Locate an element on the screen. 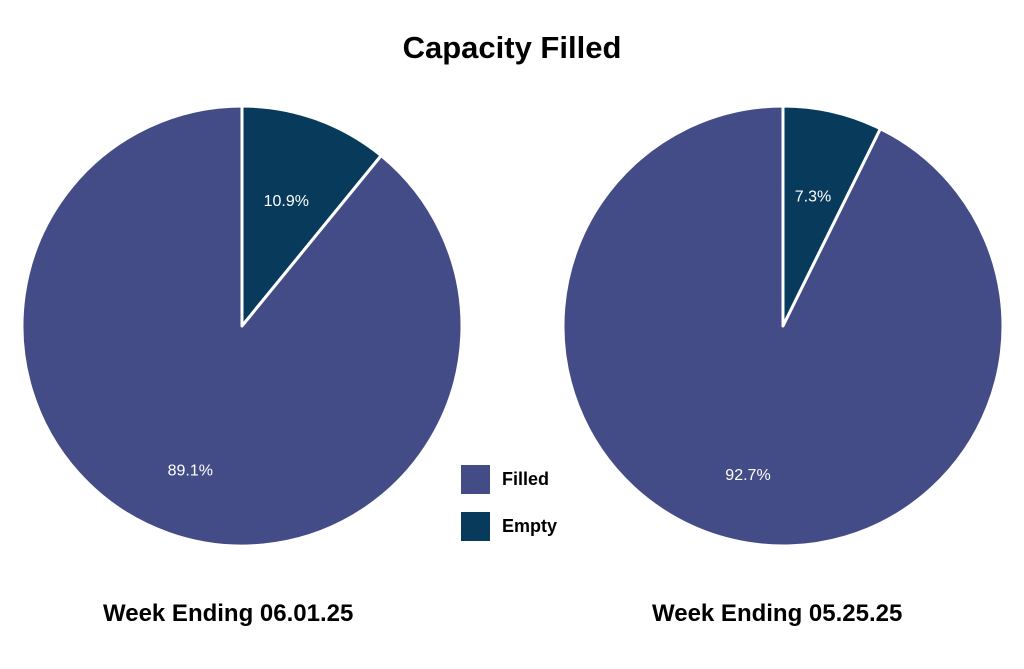 Image resolution: width=1024 pixels, height=669 pixels. slice-label-filled: 89.1% is located at coordinates (190, 470).